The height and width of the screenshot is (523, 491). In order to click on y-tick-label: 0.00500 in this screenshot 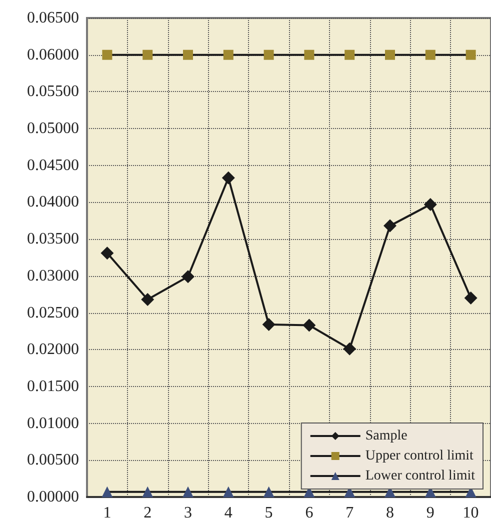, I will do `click(53, 460)`.